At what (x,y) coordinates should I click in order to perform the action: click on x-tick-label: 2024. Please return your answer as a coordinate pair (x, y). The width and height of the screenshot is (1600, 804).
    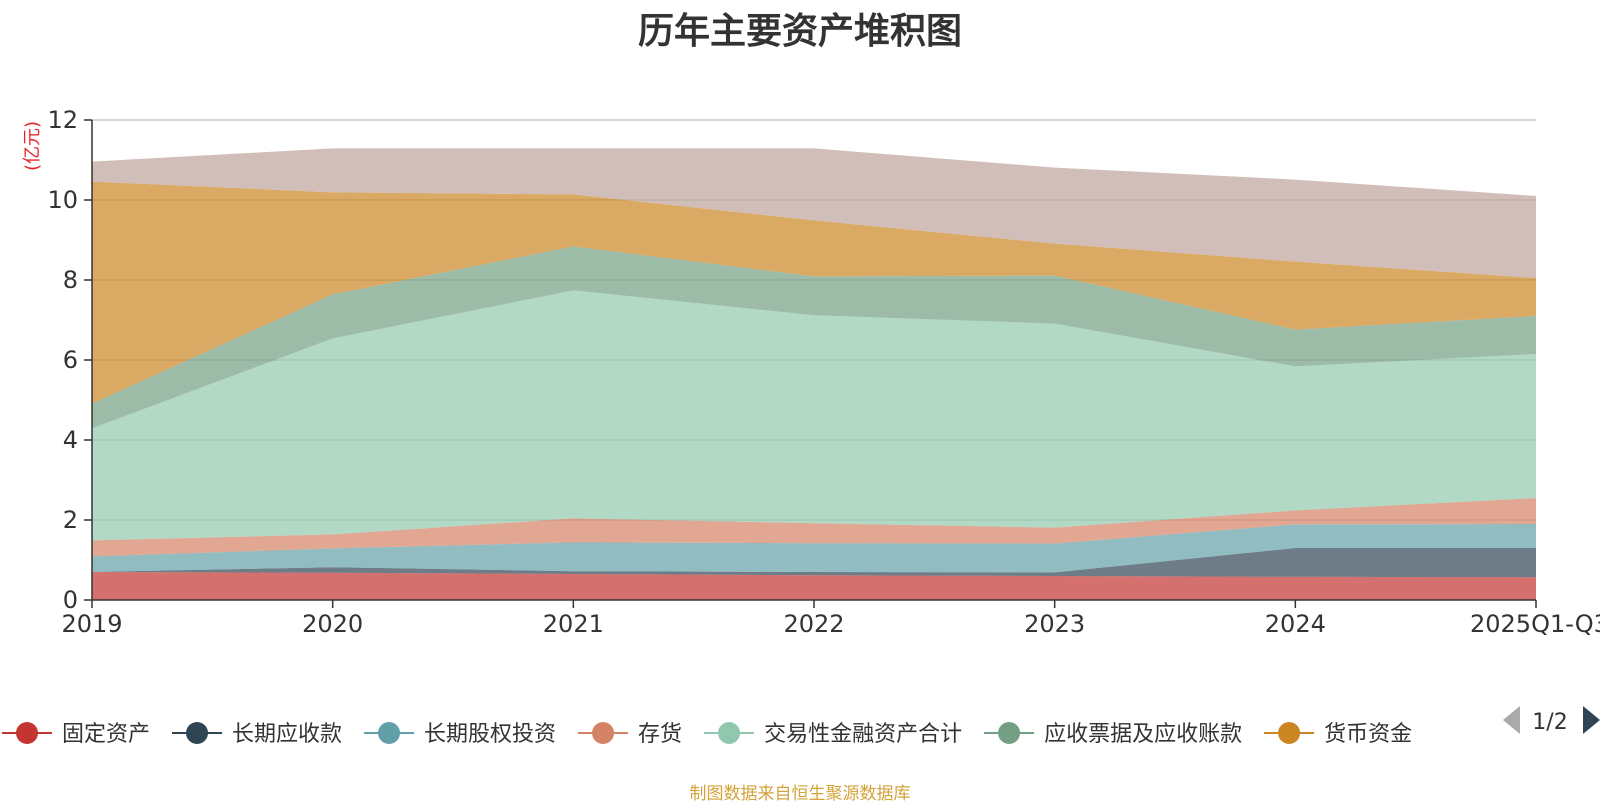
    Looking at the image, I should click on (1295, 624).